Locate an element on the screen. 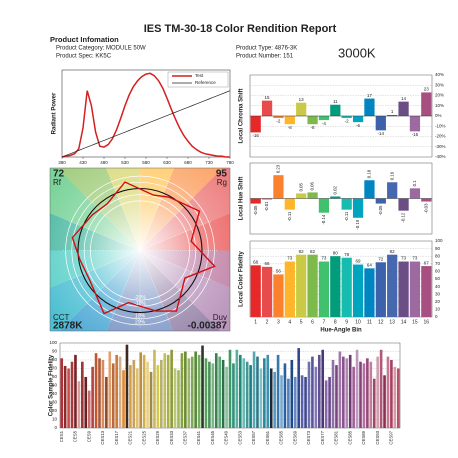 The width and height of the screenshot is (458, 458). vector-graphic is located at coordinates (140, 249).